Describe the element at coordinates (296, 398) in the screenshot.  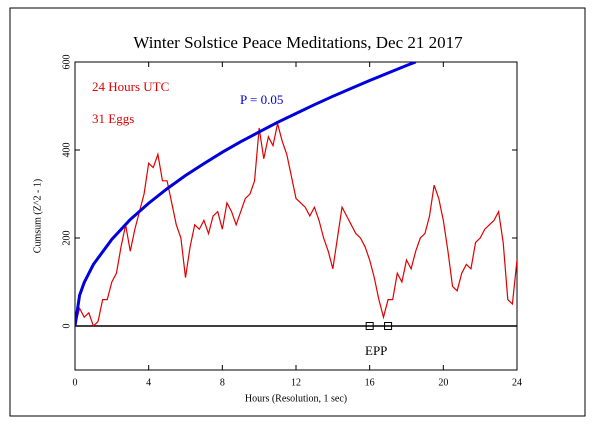
I see `x-axis-label: Hours (Resolution, 1 sec)` at that location.